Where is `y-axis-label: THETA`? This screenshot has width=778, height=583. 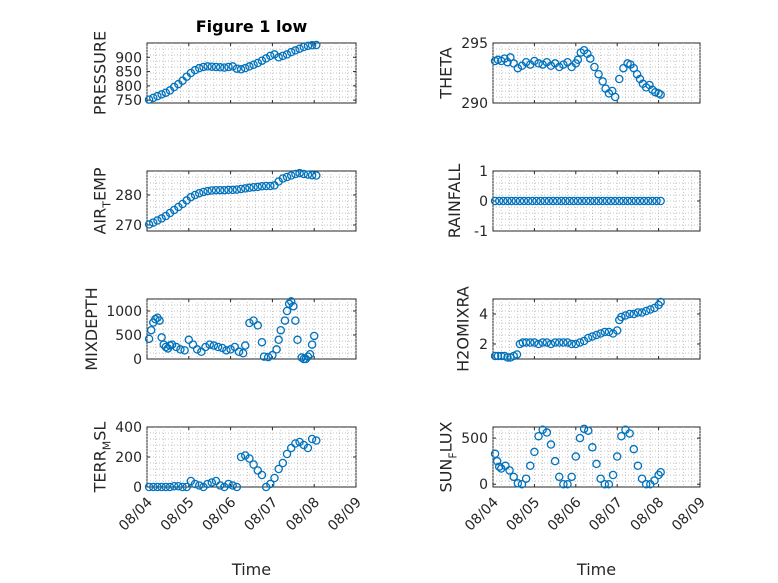
y-axis-label: THETA is located at coordinates (446, 73).